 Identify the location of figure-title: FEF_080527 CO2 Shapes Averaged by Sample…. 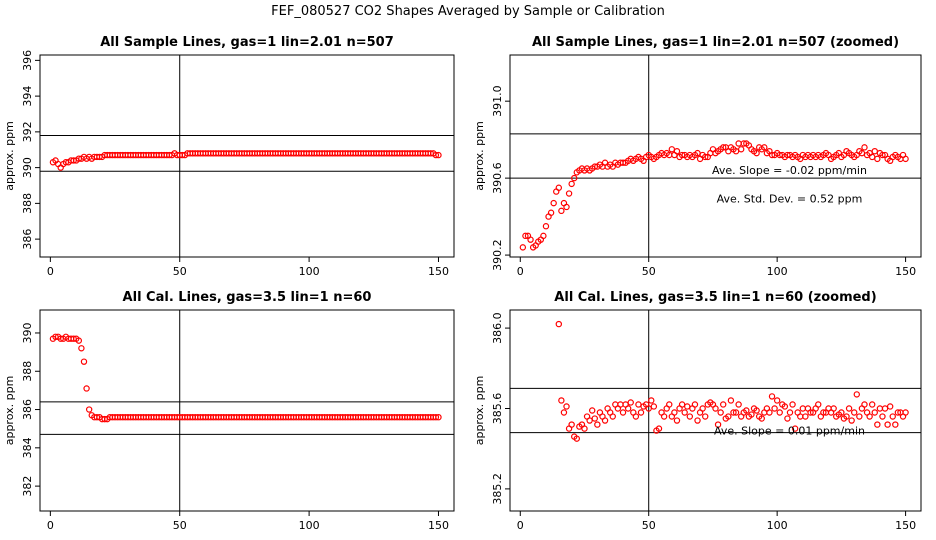
(468, 11).